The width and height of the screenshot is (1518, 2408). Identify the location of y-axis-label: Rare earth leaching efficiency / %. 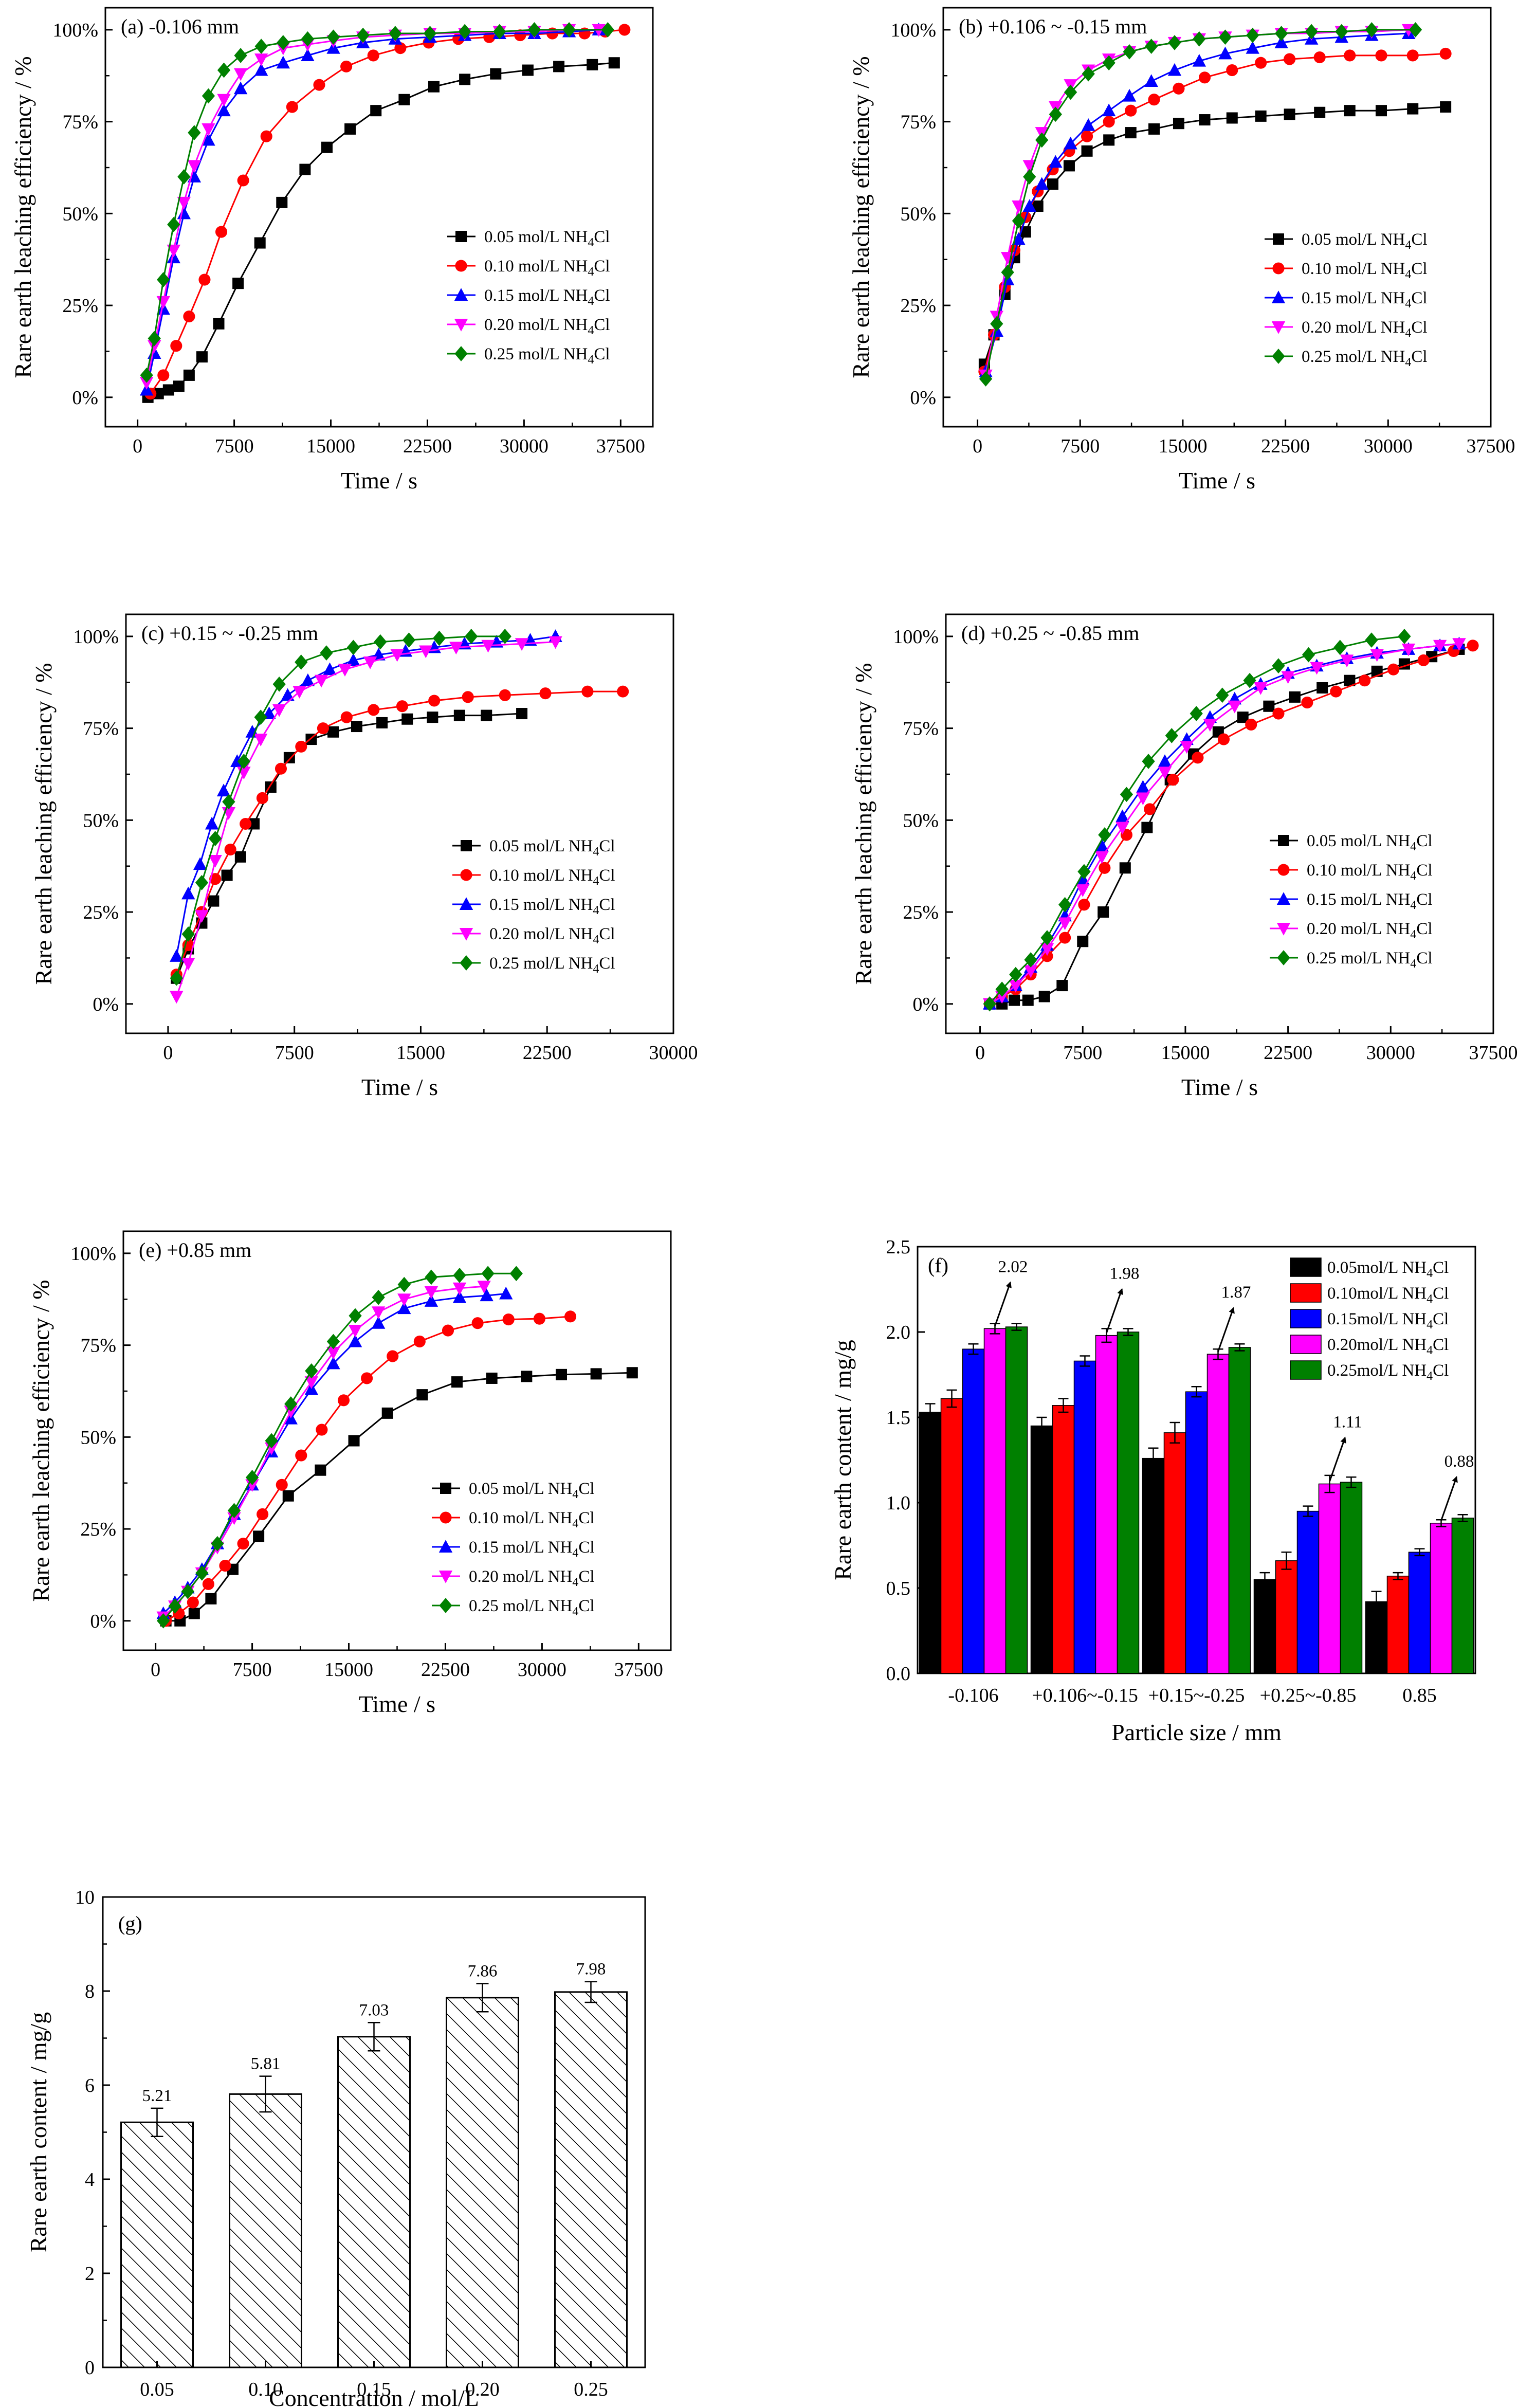
(41, 1440).